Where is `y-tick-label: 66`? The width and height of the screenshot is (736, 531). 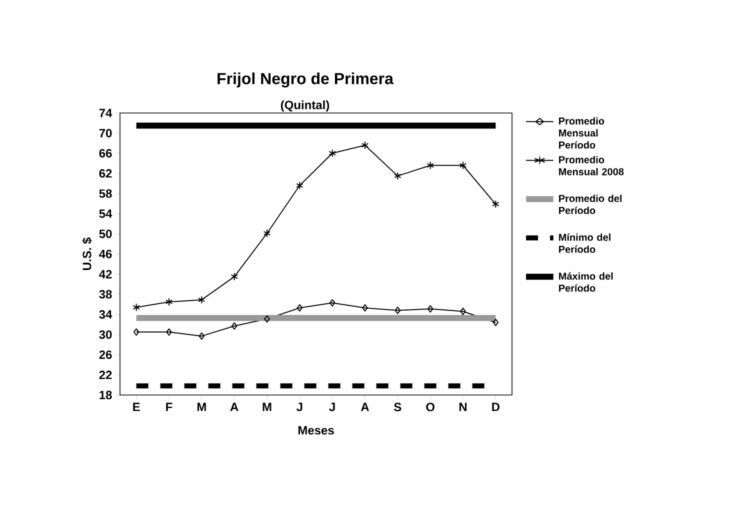
y-tick-label: 66 is located at coordinates (105, 153).